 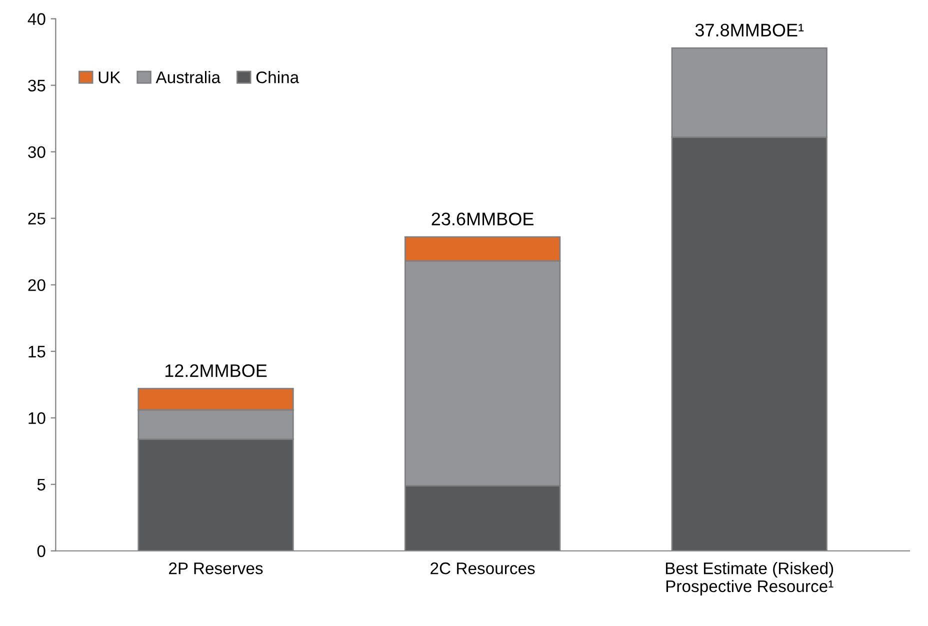 What do you see at coordinates (41, 484) in the screenshot?
I see `y-tick-label: 5` at bounding box center [41, 484].